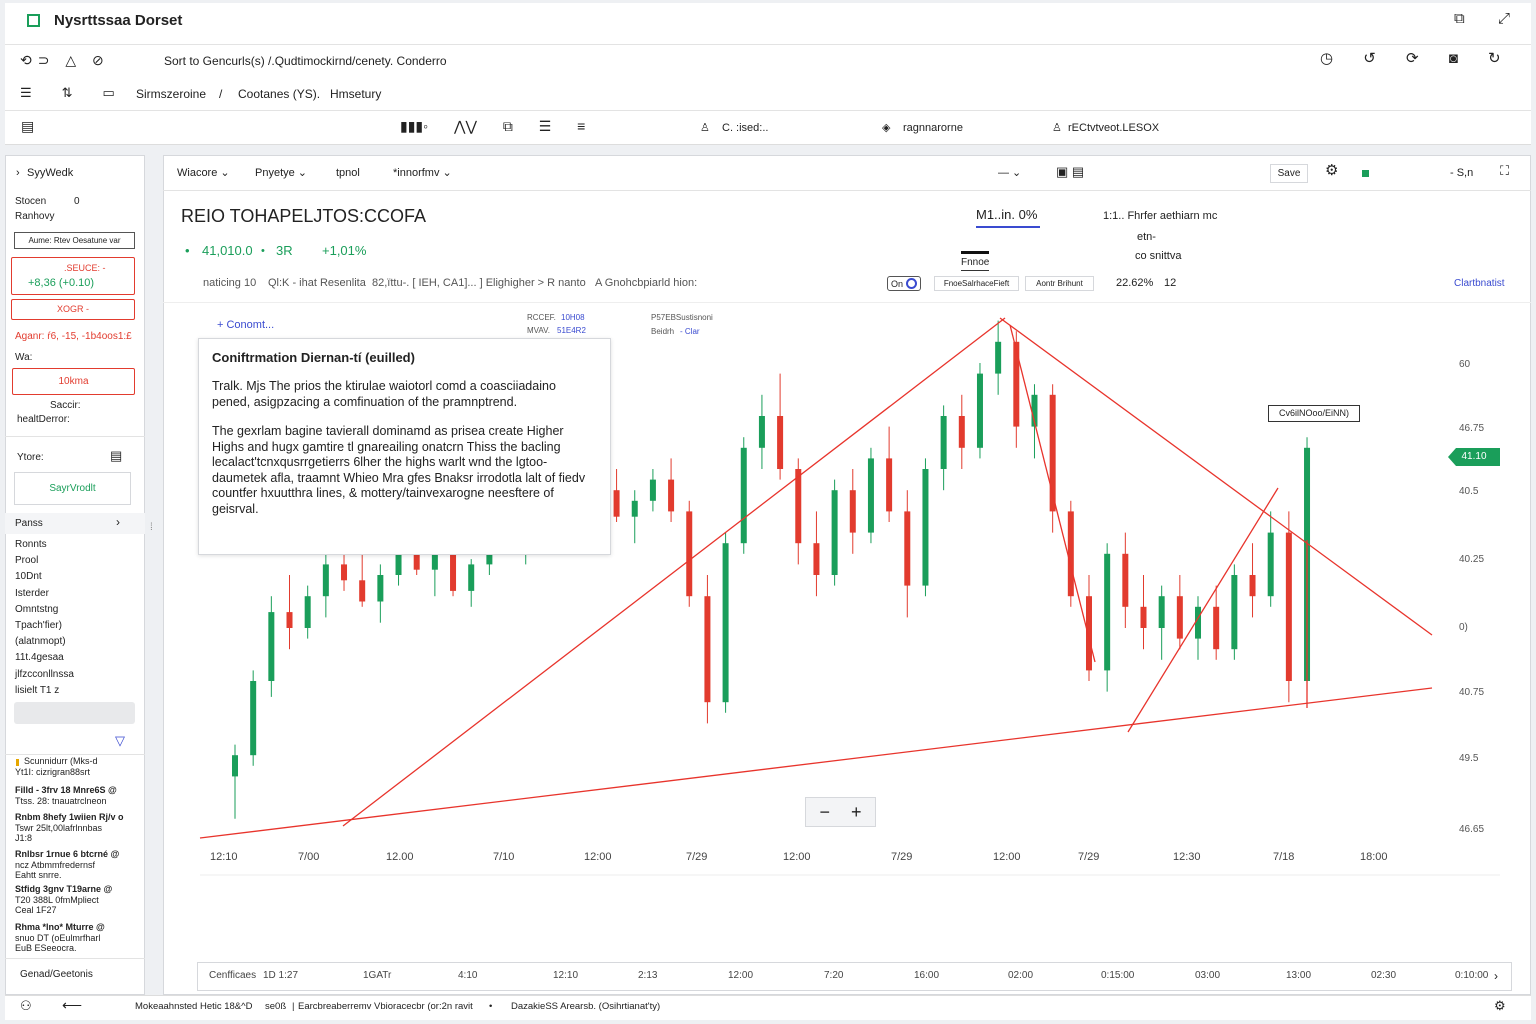  What do you see at coordinates (1114, 128) in the screenshot?
I see `tool-item: rECtvtveot.LESOX` at bounding box center [1114, 128].